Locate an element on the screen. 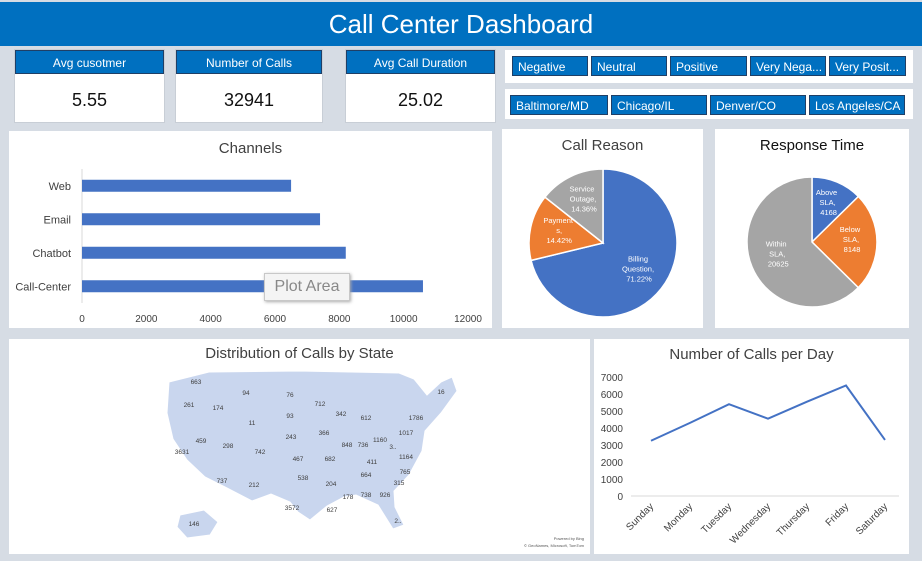 The height and width of the screenshot is (561, 922). state-value-label: 538 is located at coordinates (303, 478).